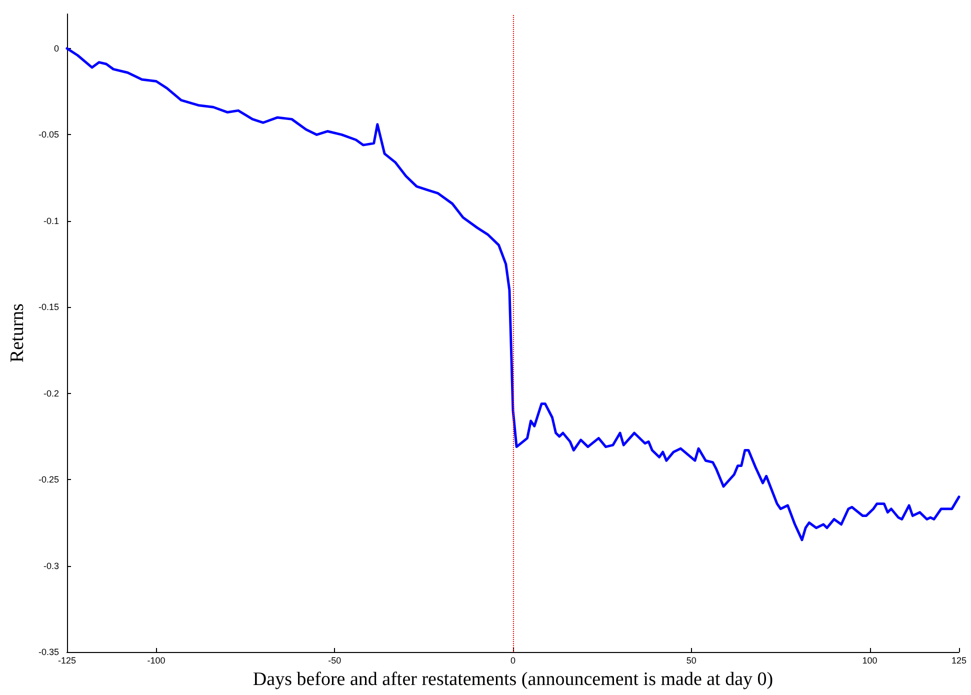 The width and height of the screenshot is (971, 695). Describe the element at coordinates (51, 393) in the screenshot. I see `y-tick-label: -0.2` at that location.